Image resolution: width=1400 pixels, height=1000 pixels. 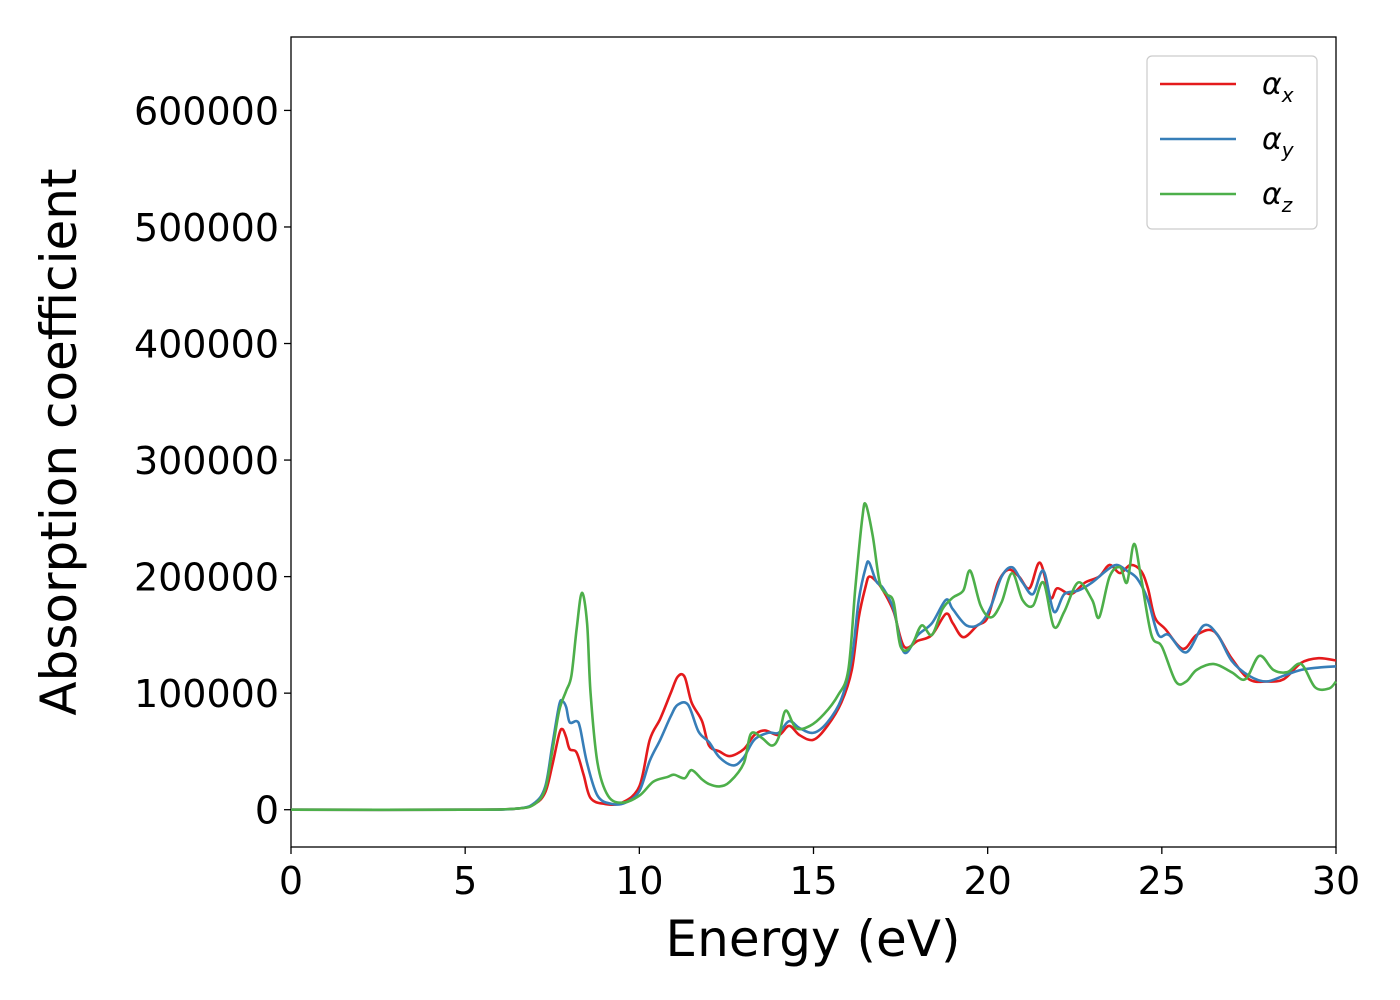 What do you see at coordinates (813, 881) in the screenshot?
I see `x-tick-label: 15` at bounding box center [813, 881].